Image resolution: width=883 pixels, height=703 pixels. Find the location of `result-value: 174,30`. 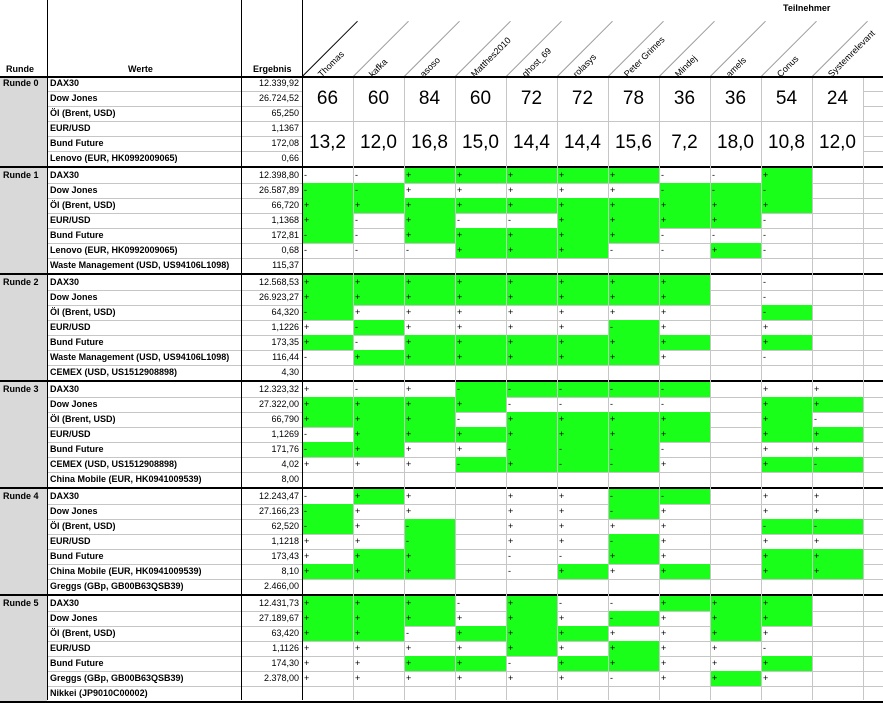

result-value: 174,30 is located at coordinates (285, 663).